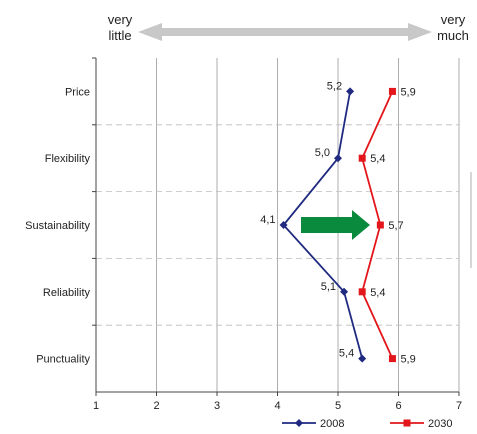  What do you see at coordinates (156, 406) in the screenshot?
I see `x-tick-label: 2` at bounding box center [156, 406].